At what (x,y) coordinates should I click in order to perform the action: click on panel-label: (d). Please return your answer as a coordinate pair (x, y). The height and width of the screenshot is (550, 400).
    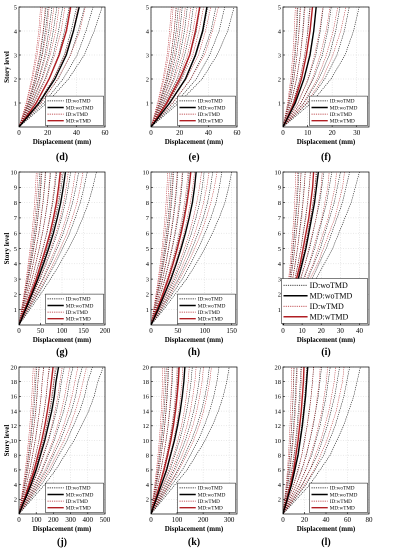
    Looking at the image, I should click on (62, 157).